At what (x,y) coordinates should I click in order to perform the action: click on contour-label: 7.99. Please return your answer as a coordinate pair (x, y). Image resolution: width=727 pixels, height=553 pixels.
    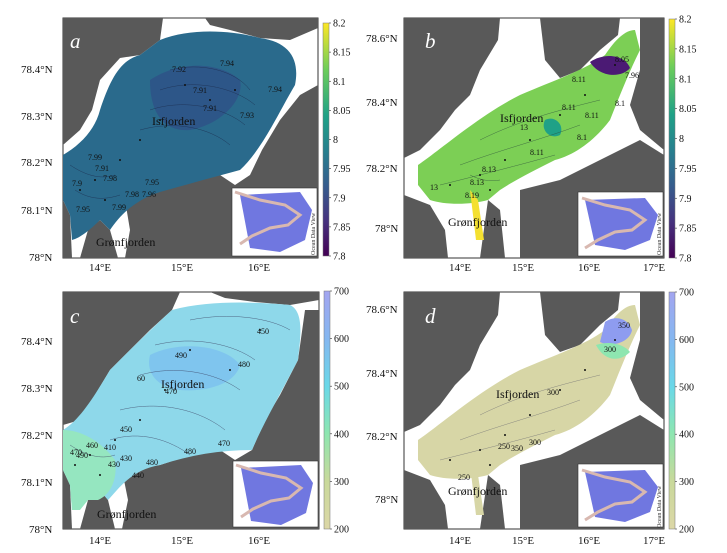
    Looking at the image, I should click on (95, 157).